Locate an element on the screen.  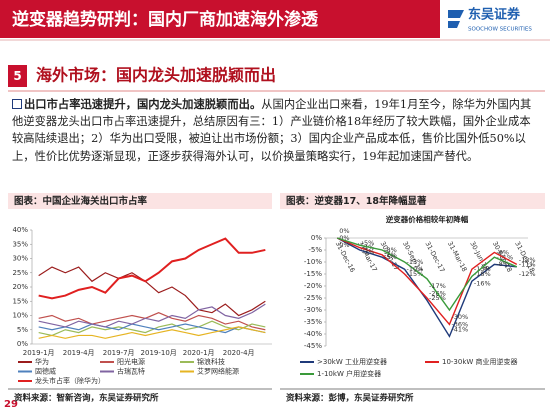
section-number: 5 is located at coordinates (17, 76).